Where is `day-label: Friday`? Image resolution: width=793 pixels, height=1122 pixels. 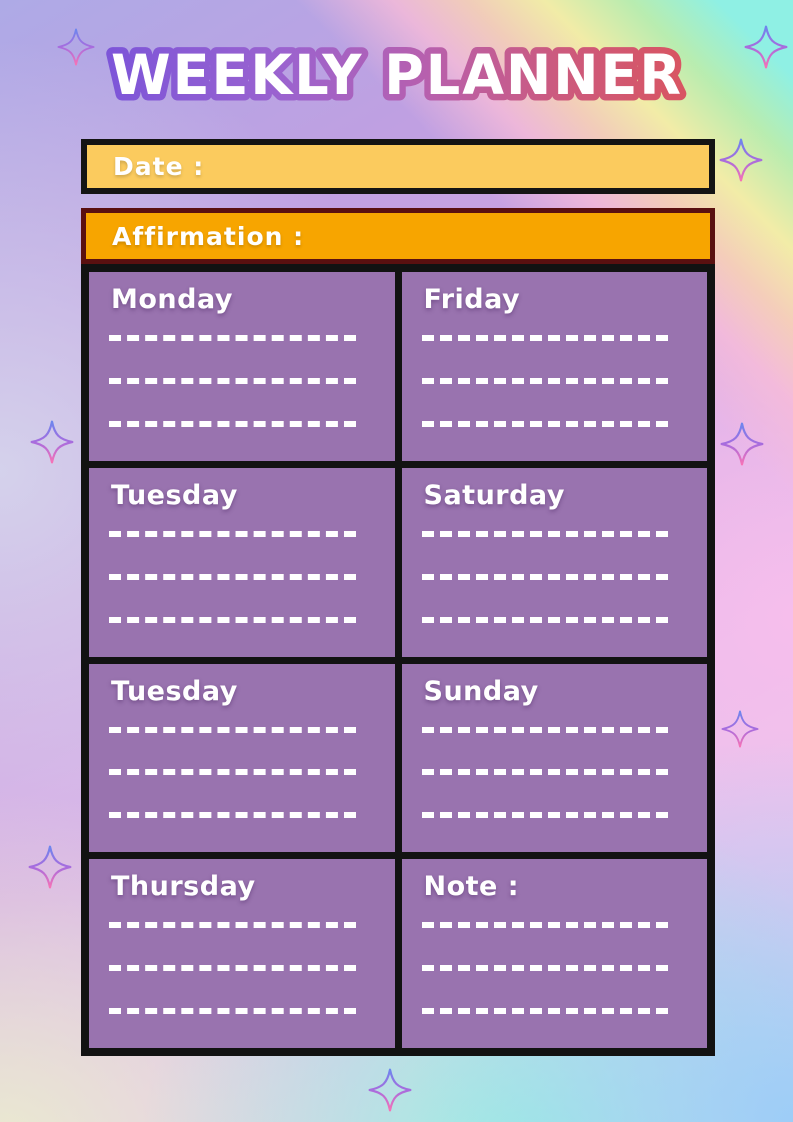 day-label: Friday is located at coordinates (472, 299).